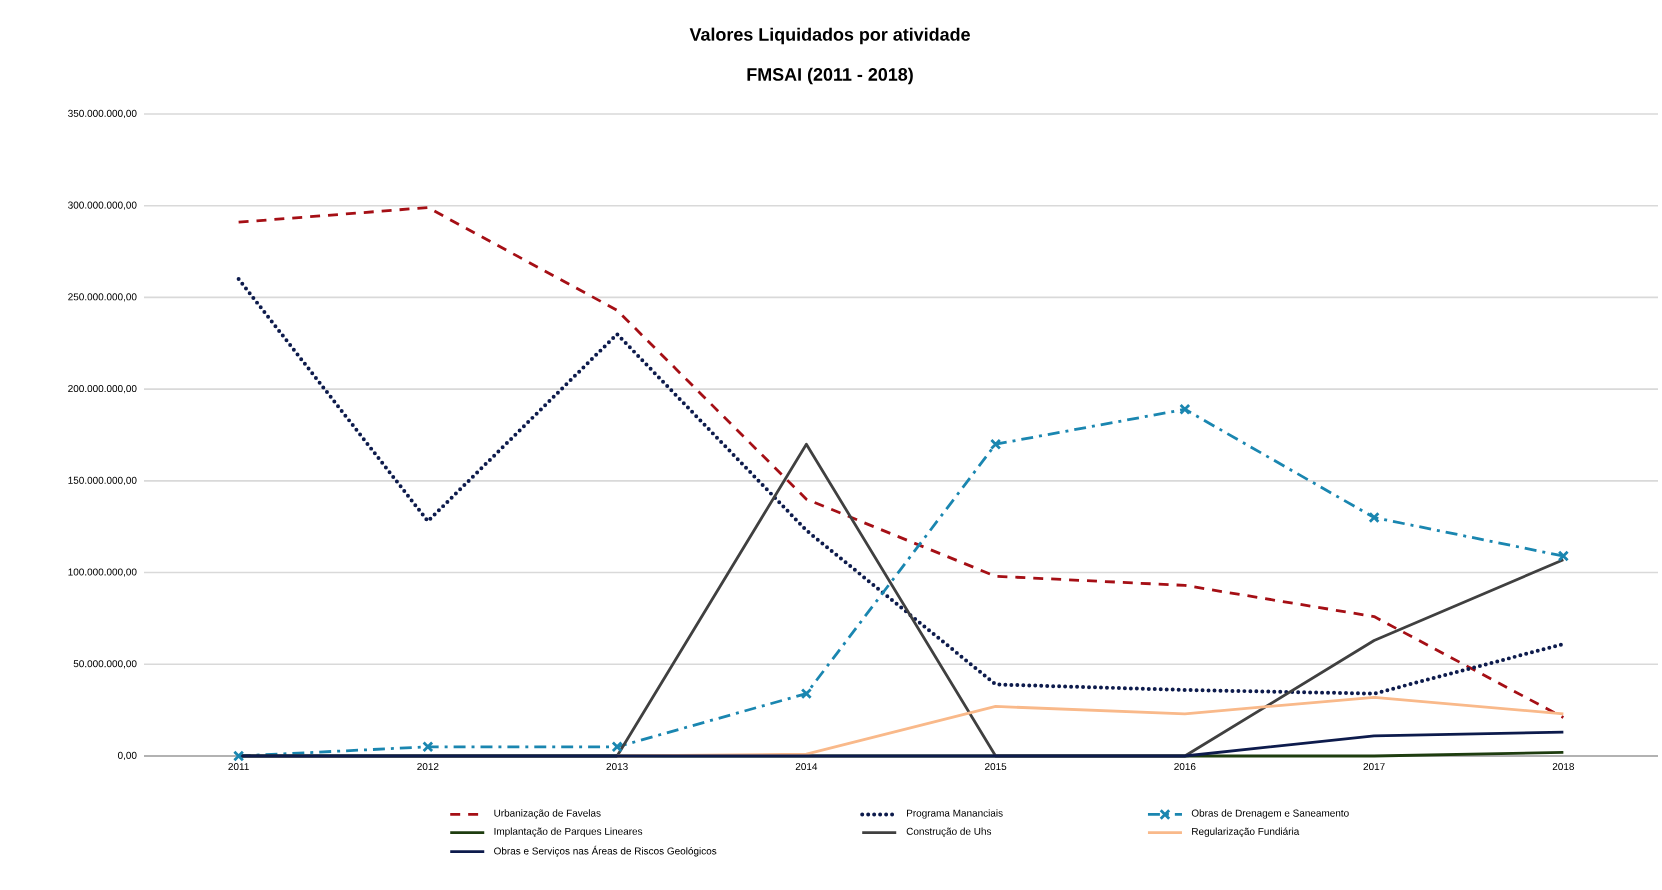  I want to click on chart-title: Valores Liquidados por atividade, so click(829, 36).